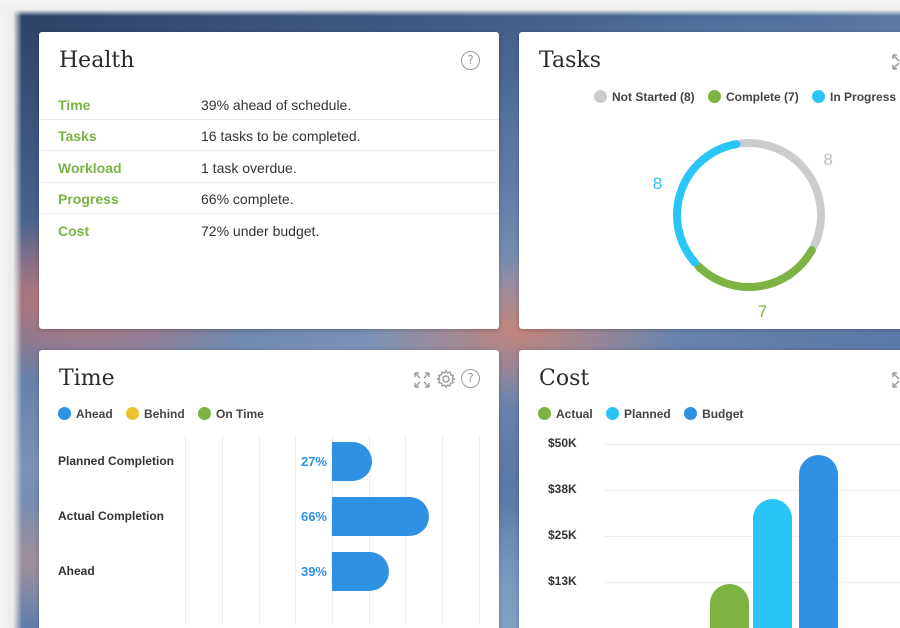  What do you see at coordinates (76, 571) in the screenshot?
I see `time-row-label: Ahead` at bounding box center [76, 571].